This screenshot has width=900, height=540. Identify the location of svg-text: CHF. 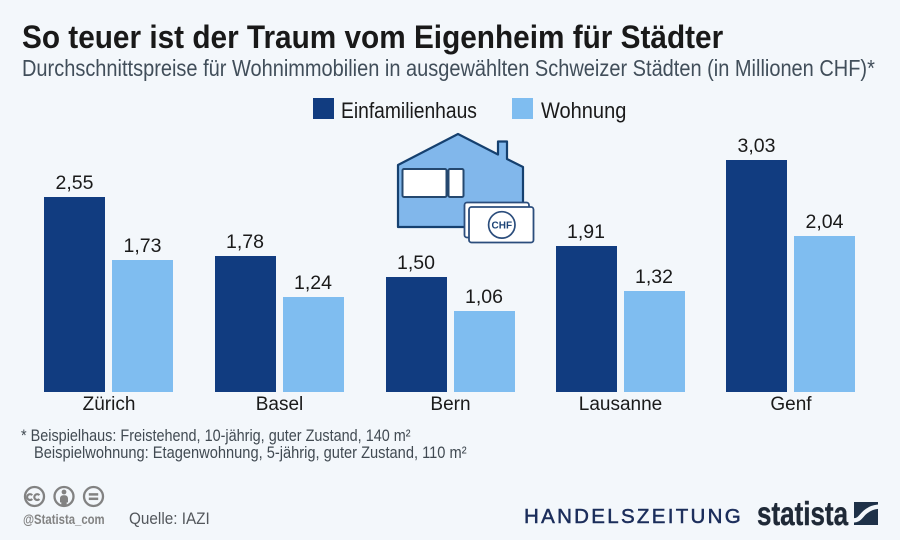
(502, 226).